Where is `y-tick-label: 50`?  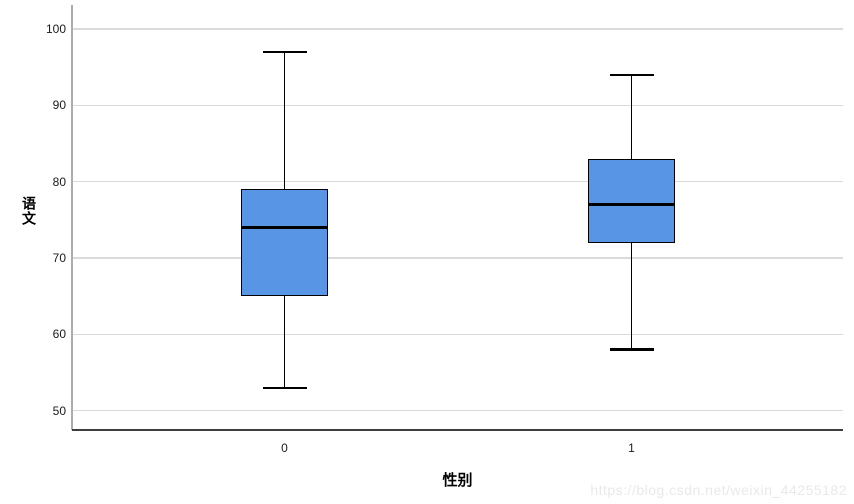
y-tick-label: 50 is located at coordinates (59, 410).